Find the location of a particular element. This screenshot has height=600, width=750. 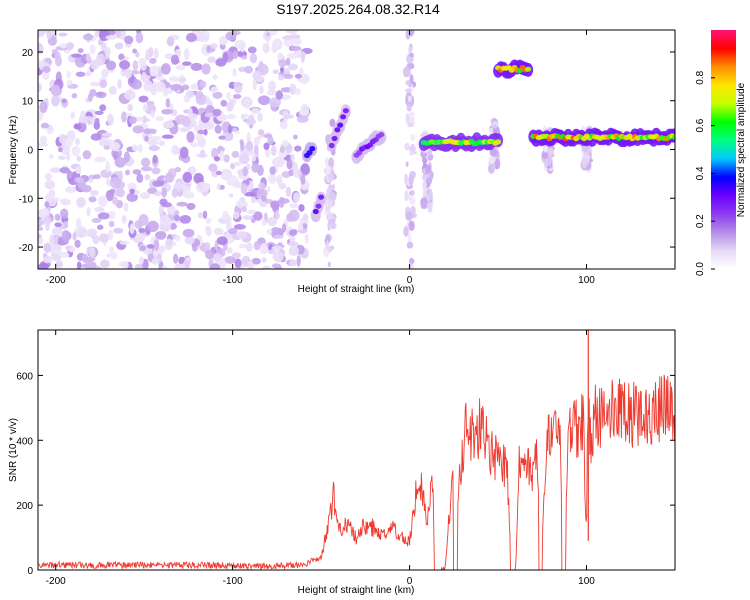

x-tick-label: 0 is located at coordinates (410, 280).